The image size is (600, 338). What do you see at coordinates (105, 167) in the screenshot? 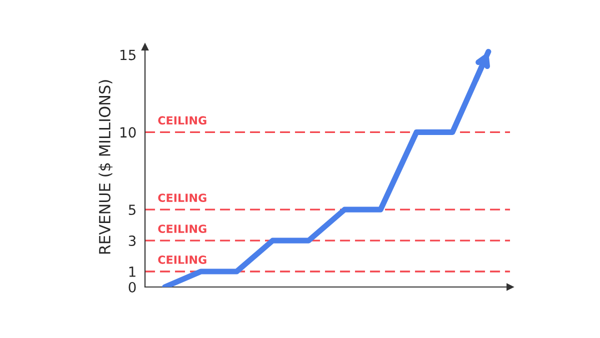
I see `y-axis-title: REVENUE ($ MILLIONS)` at bounding box center [105, 167].